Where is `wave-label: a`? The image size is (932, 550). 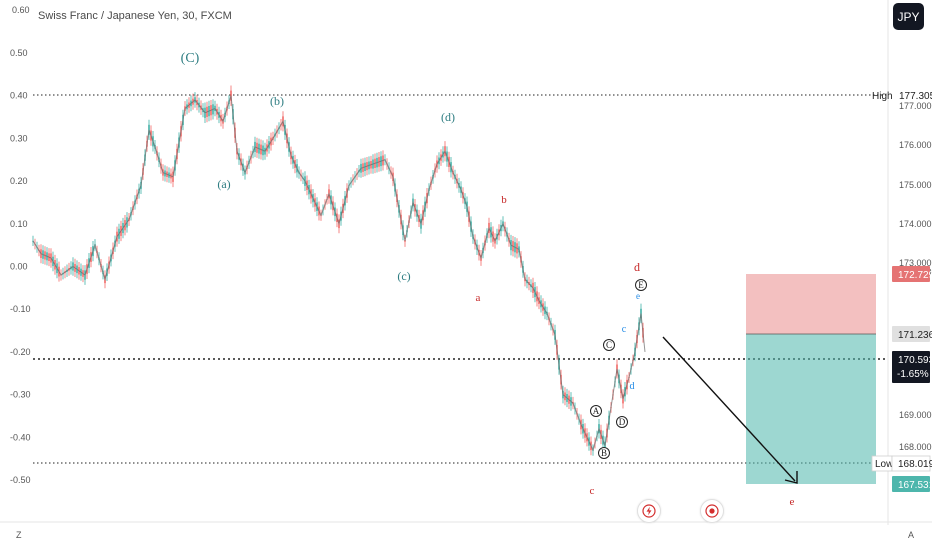 wave-label: a is located at coordinates (478, 298).